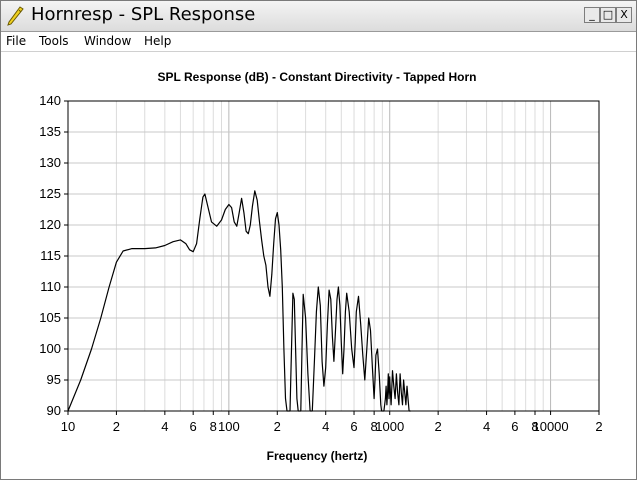 This screenshot has height=480, width=637. Describe the element at coordinates (50, 131) in the screenshot. I see `y-tick-label: 135` at that location.